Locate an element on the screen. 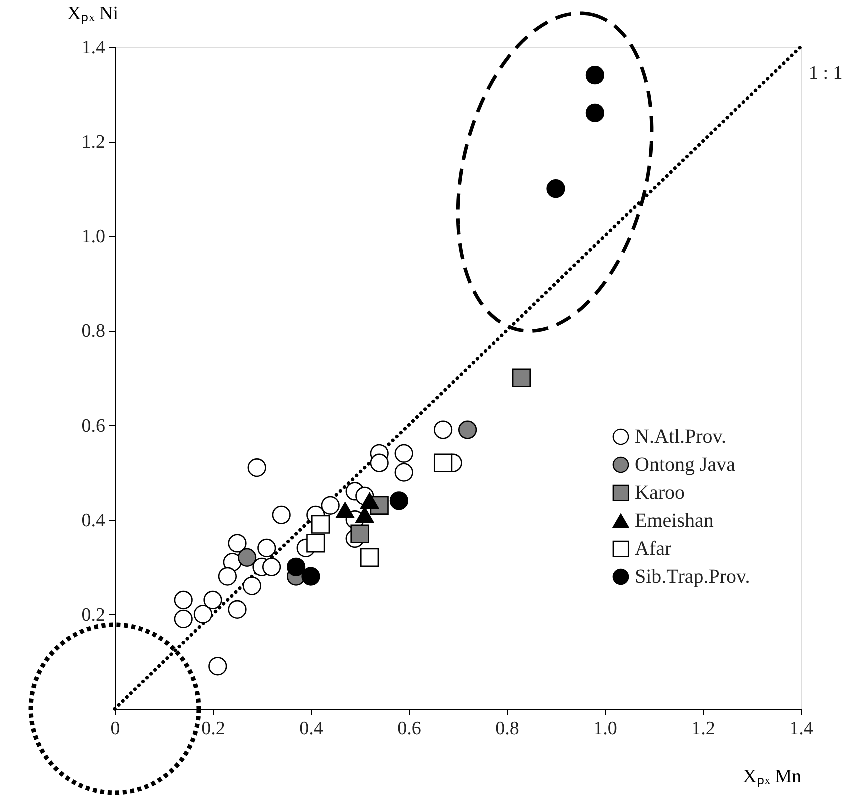 Image resolution: width=853 pixels, height=808 pixels. legend-label: Ontong Java is located at coordinates (685, 465).